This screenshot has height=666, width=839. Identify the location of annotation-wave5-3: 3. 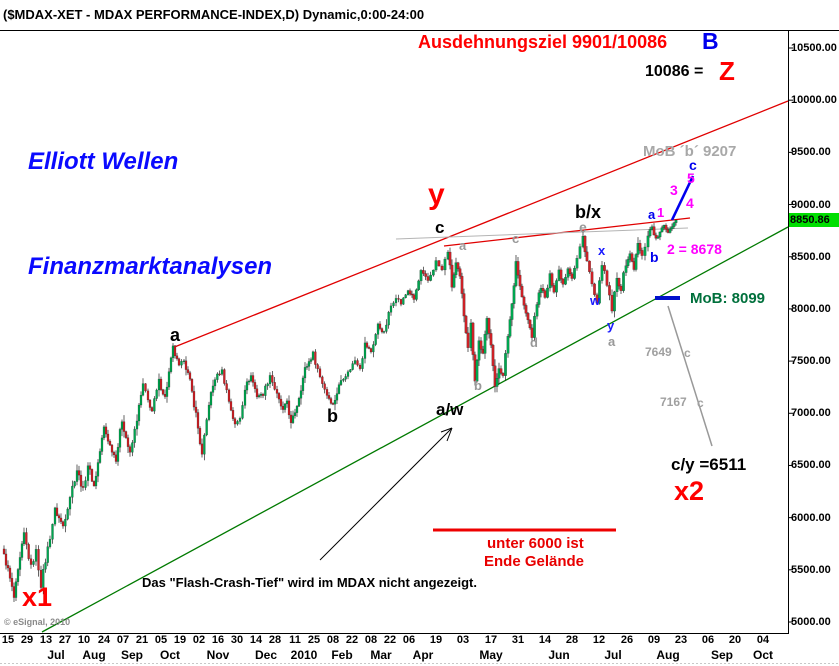
(674, 190).